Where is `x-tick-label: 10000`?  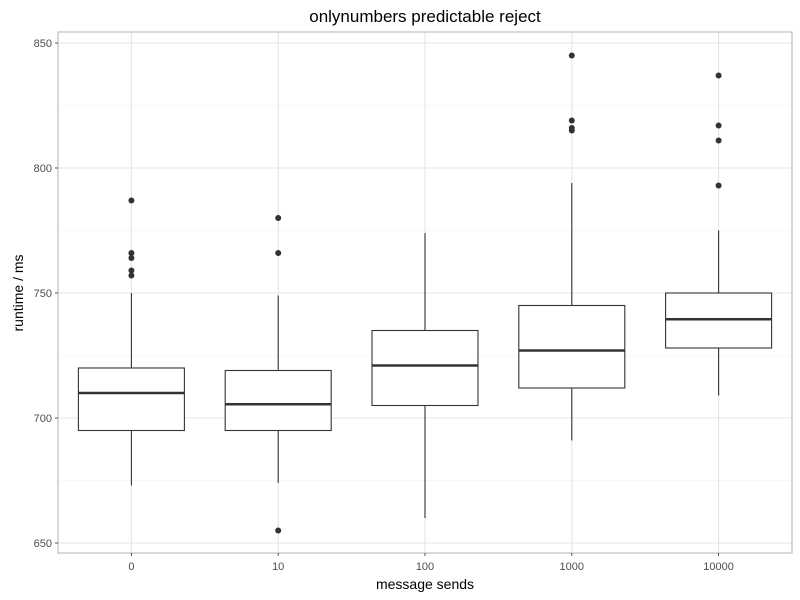 x-tick-label: 10000 is located at coordinates (718, 567).